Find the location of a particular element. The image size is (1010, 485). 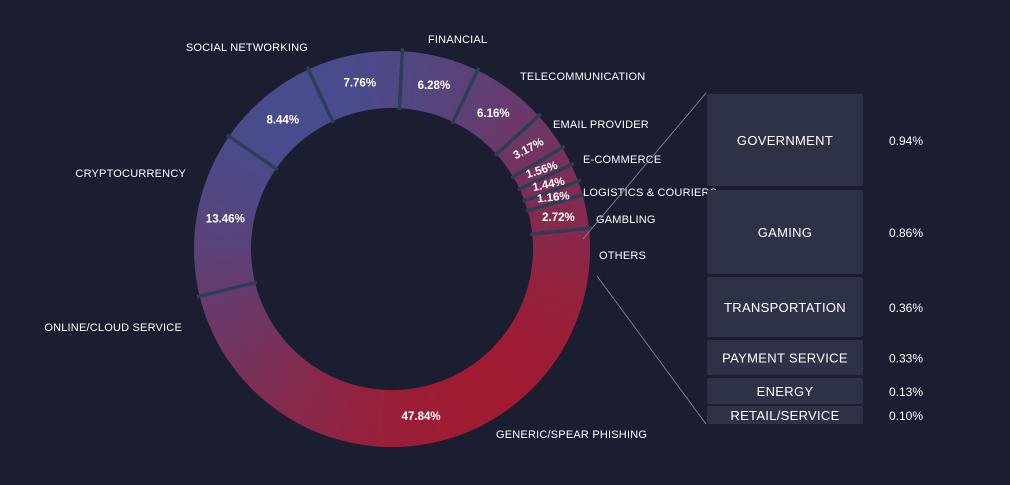

breakdown-value: 0.33% is located at coordinates (906, 359).